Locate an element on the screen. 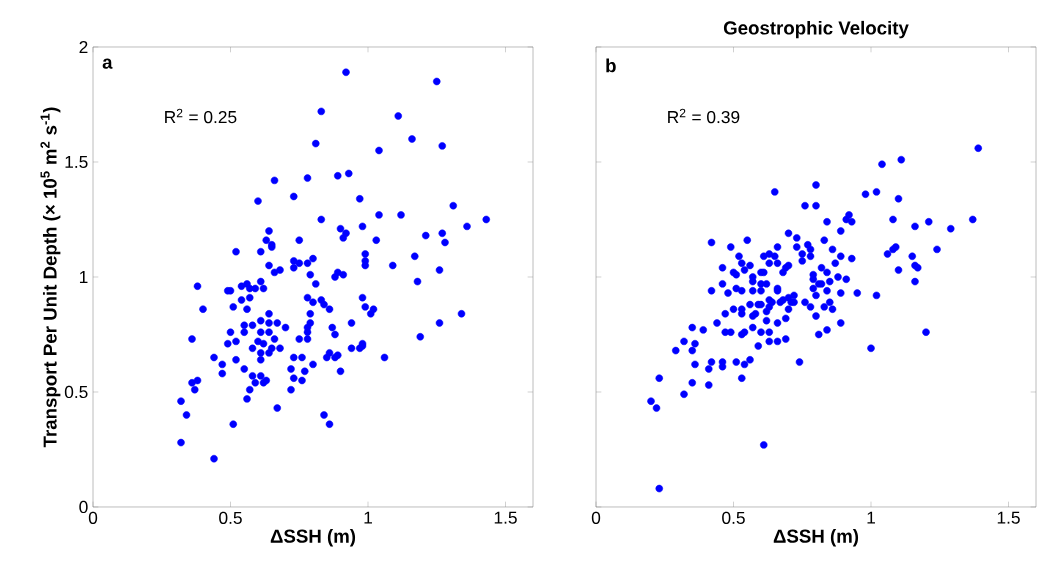  annotation: a is located at coordinates (107, 63).